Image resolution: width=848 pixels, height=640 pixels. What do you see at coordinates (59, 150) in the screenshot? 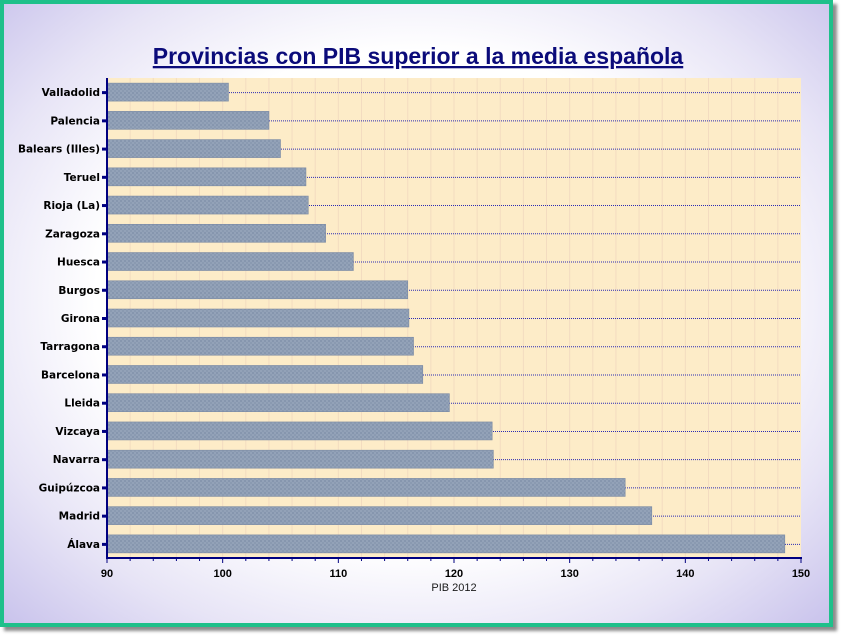
I see `category-label: Balears (Illes)` at bounding box center [59, 150].